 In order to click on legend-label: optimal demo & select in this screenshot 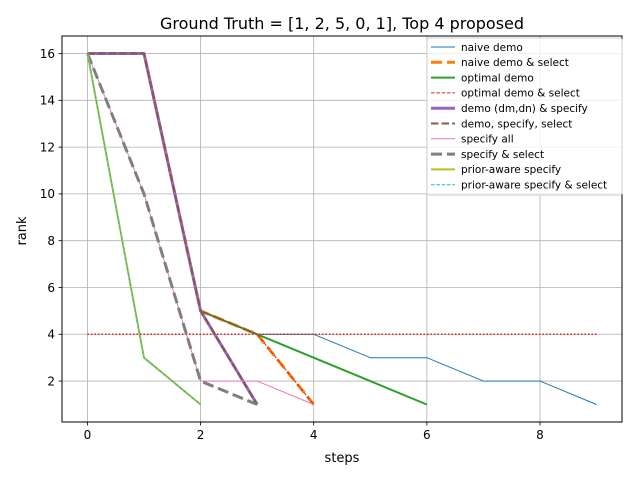, I will do `click(520, 94)`.